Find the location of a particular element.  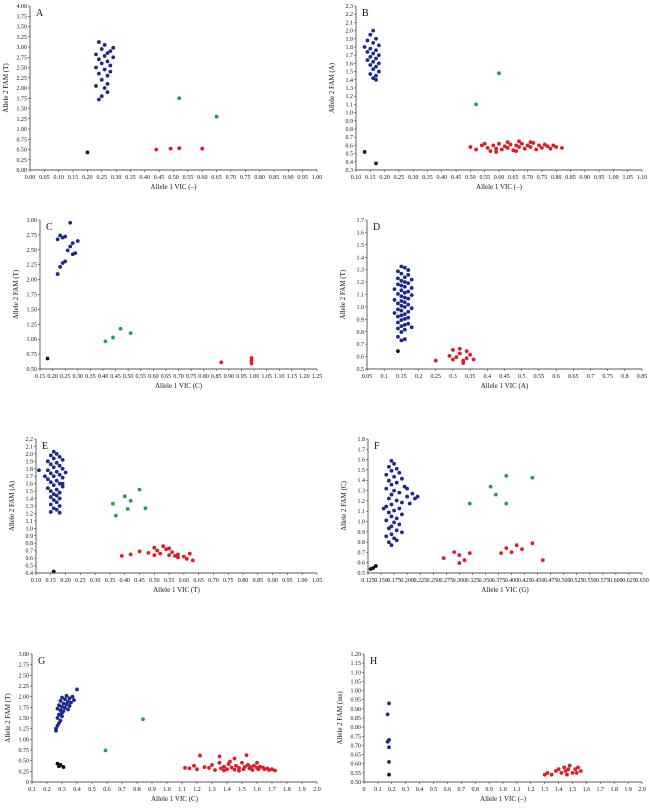

x-tick-label: 0.3 is located at coordinates (406, 790).